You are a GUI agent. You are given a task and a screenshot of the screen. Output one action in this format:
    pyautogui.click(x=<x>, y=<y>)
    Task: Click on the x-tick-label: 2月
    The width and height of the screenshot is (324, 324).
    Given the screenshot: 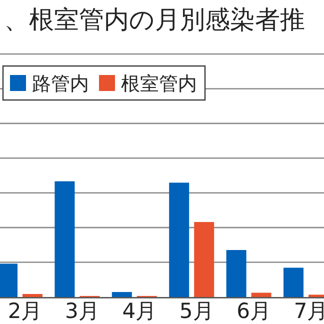 What is the action you would take?
    pyautogui.click(x=25, y=311)
    